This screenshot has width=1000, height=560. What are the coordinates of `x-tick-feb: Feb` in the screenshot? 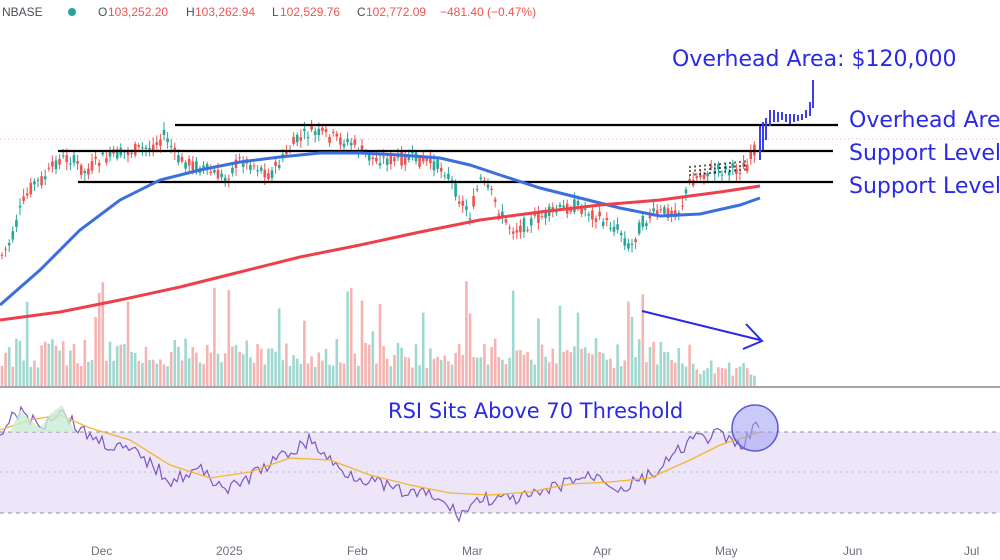 It's located at (357, 551).